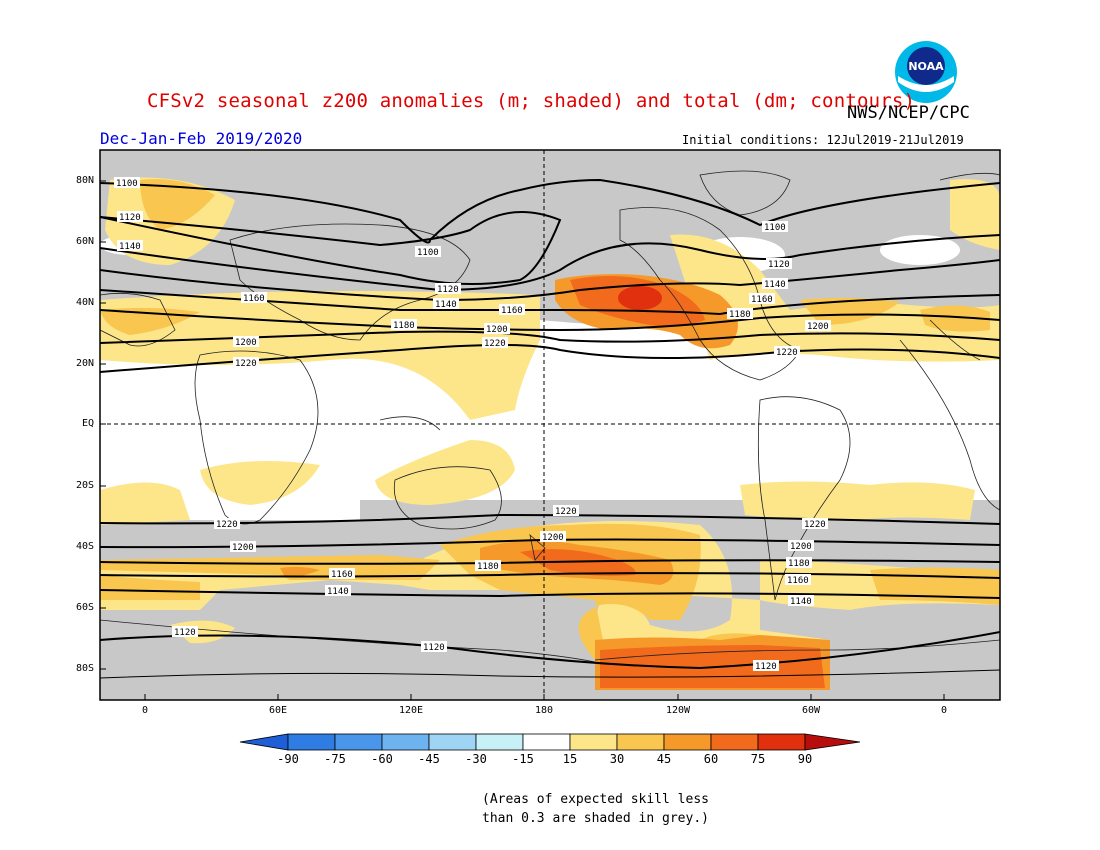 The image size is (1100, 850). Describe the element at coordinates (145, 710) in the screenshot. I see `lon-label-0: 0` at that location.